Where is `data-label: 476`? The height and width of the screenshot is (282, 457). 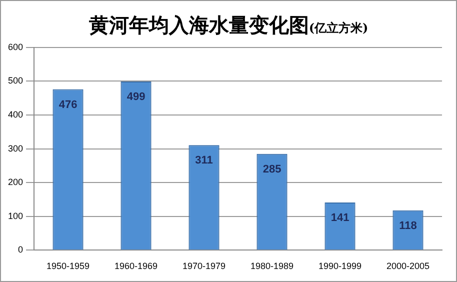
data-label: 476 is located at coordinates (68, 104).